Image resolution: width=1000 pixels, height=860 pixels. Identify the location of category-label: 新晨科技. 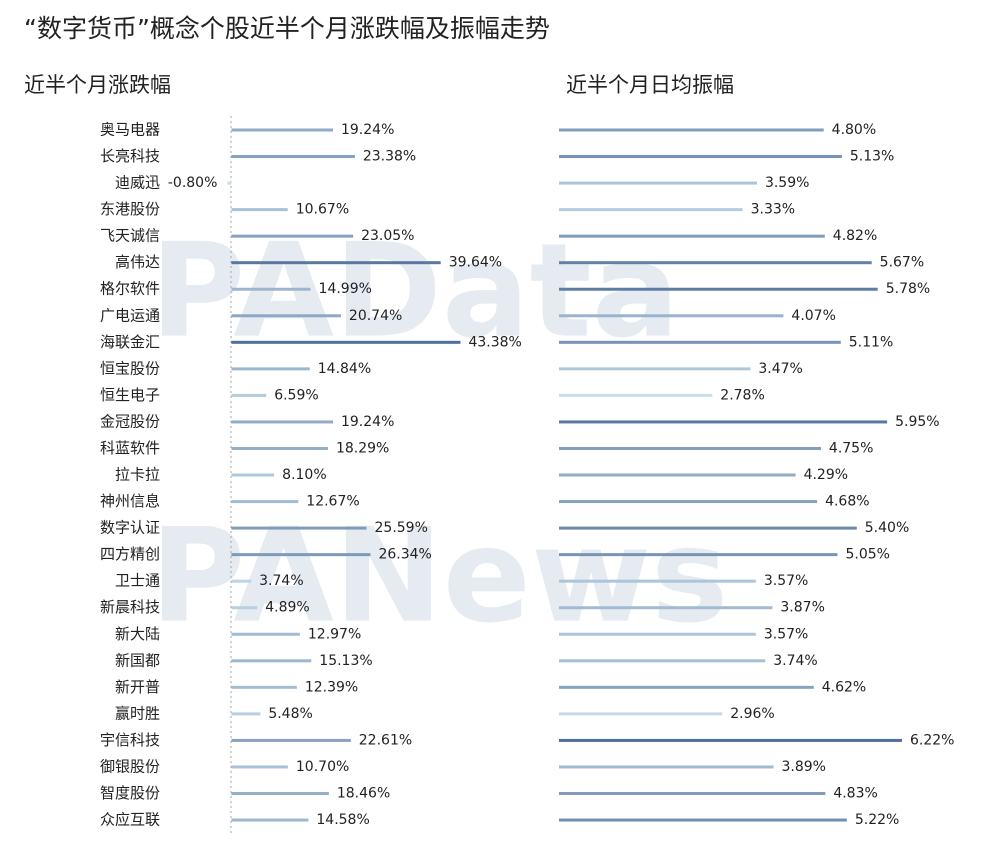
(130, 607).